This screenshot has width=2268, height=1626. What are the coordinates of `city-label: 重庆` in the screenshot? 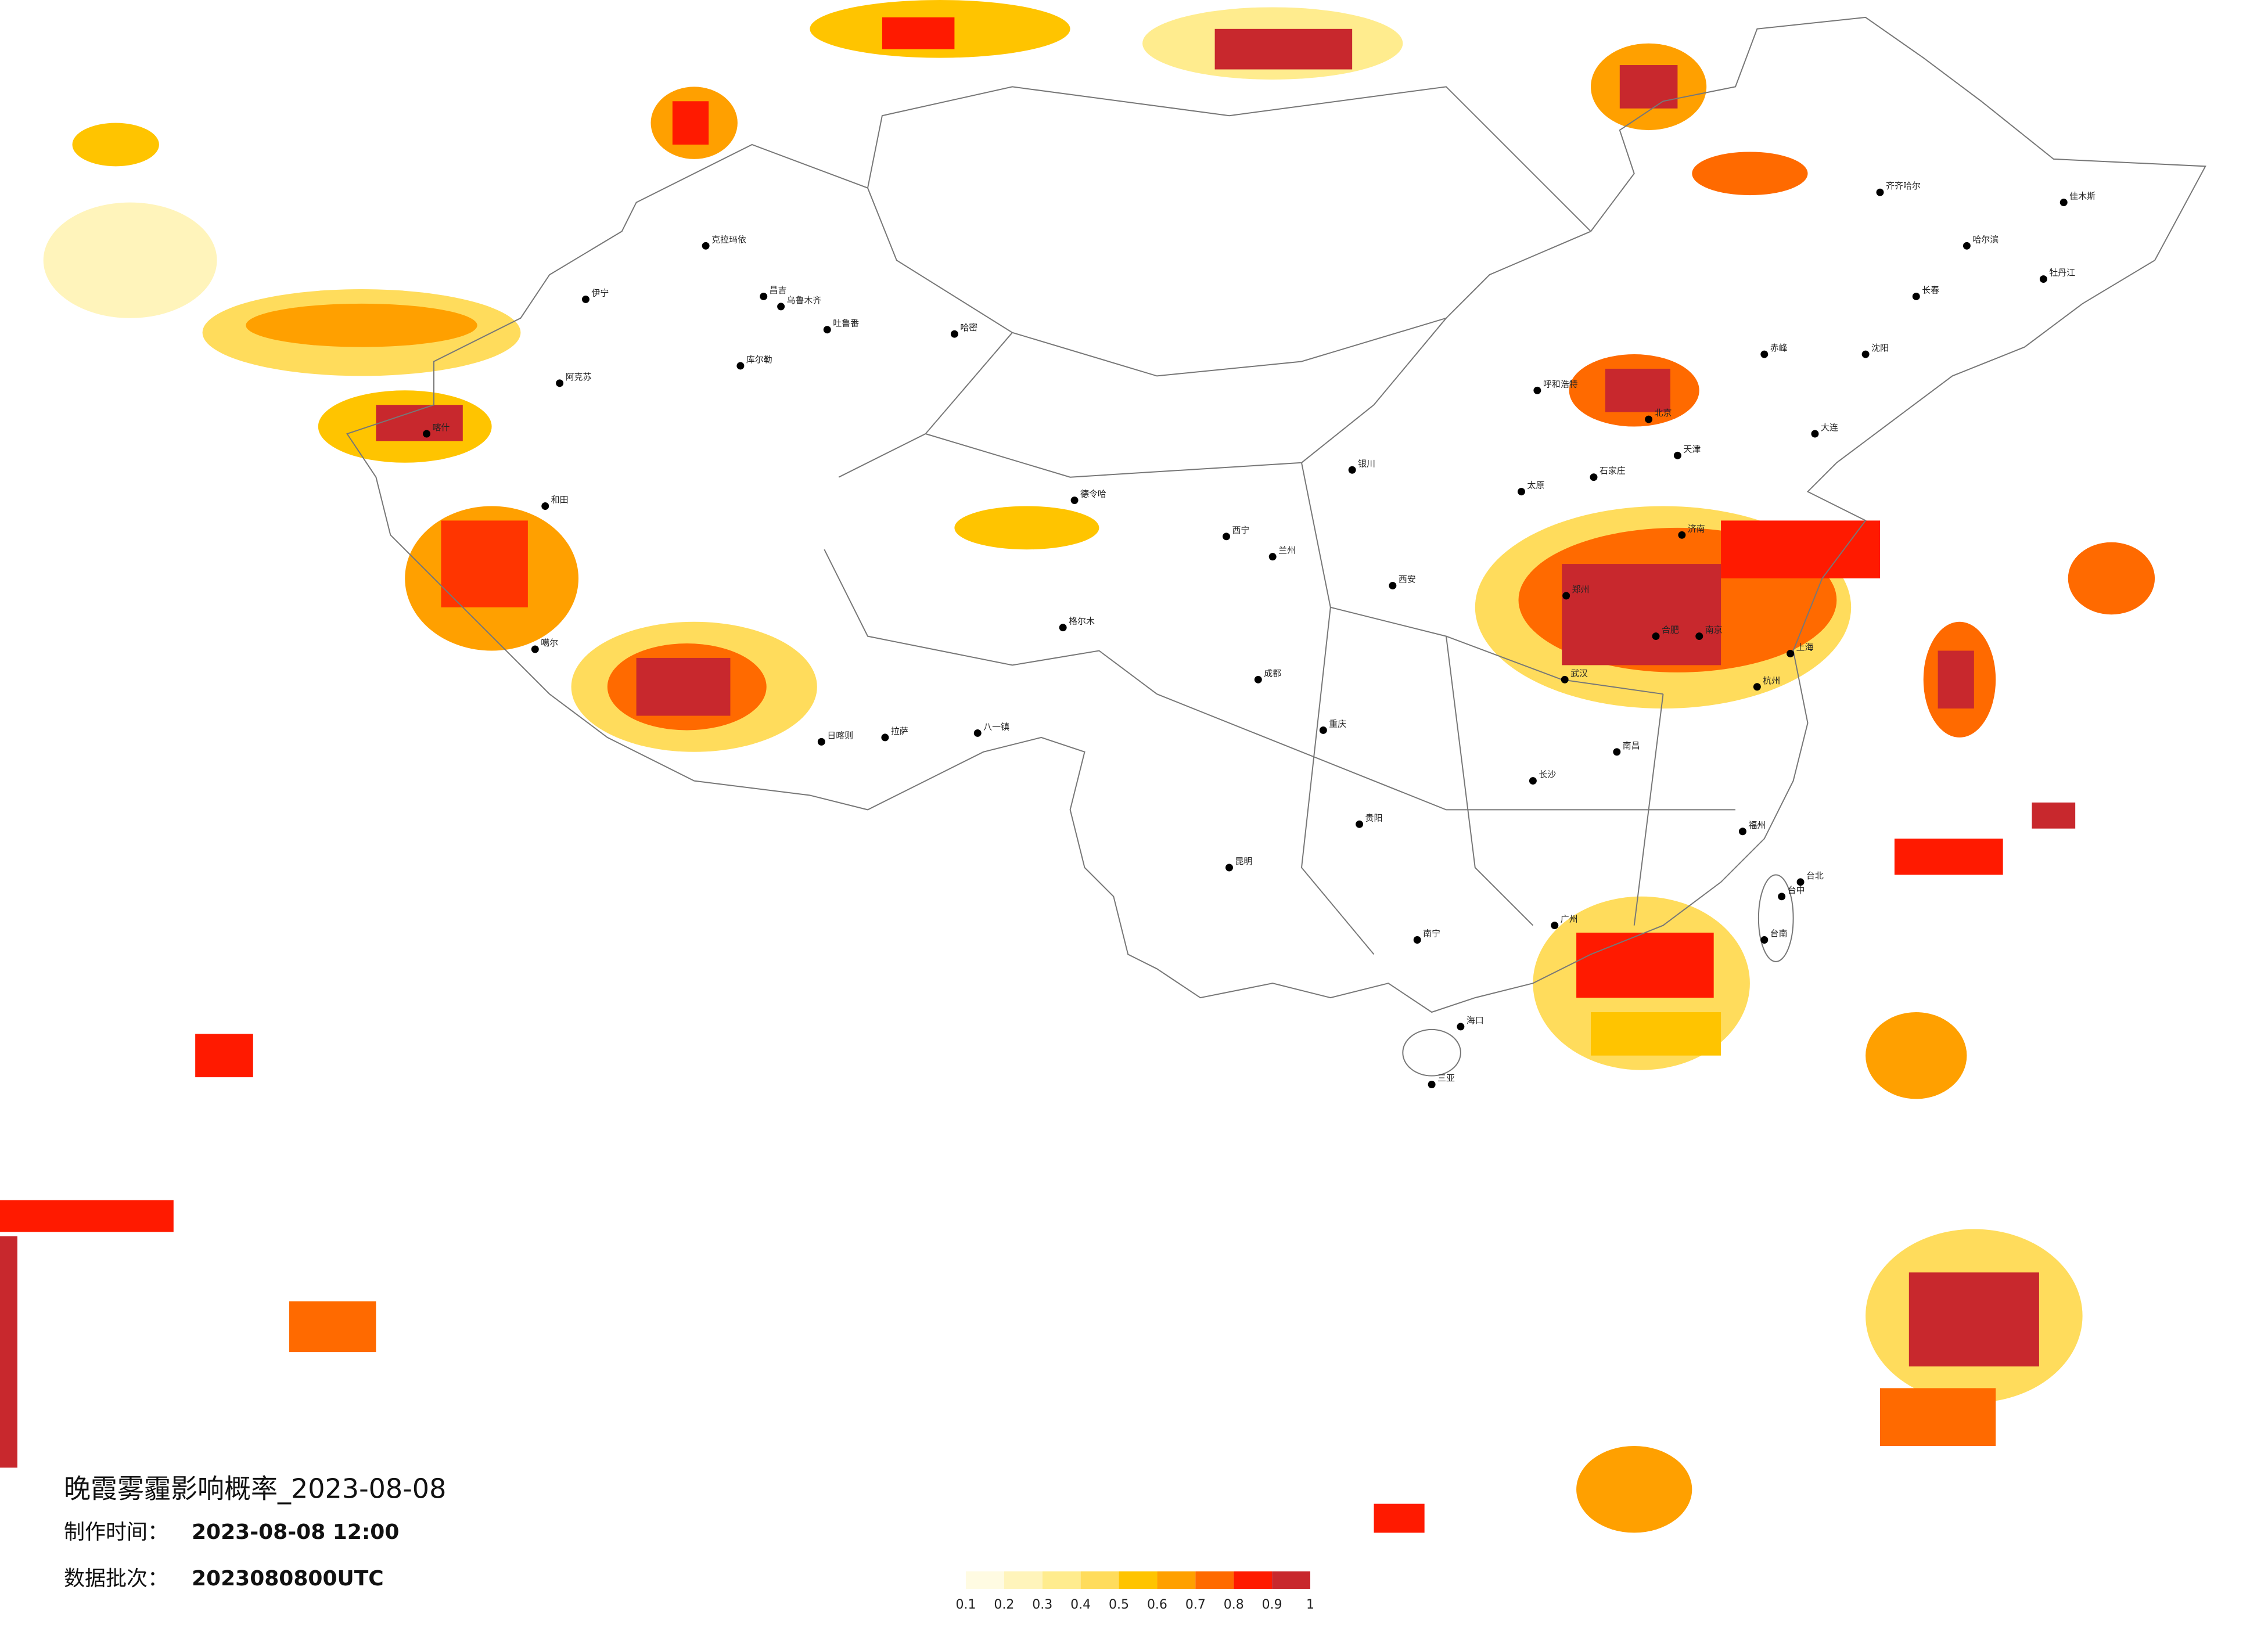 It's located at (1337, 723).